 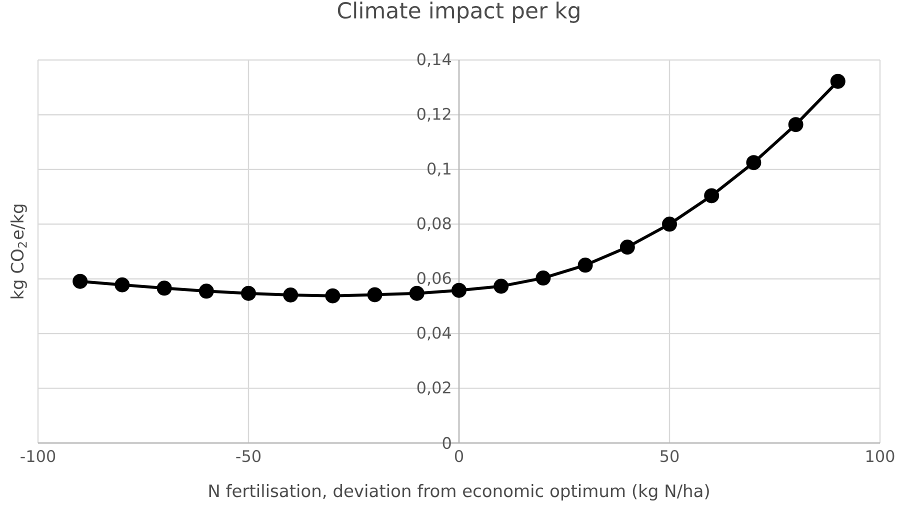 I want to click on y-tick-label: 0,14, so click(x=434, y=60).